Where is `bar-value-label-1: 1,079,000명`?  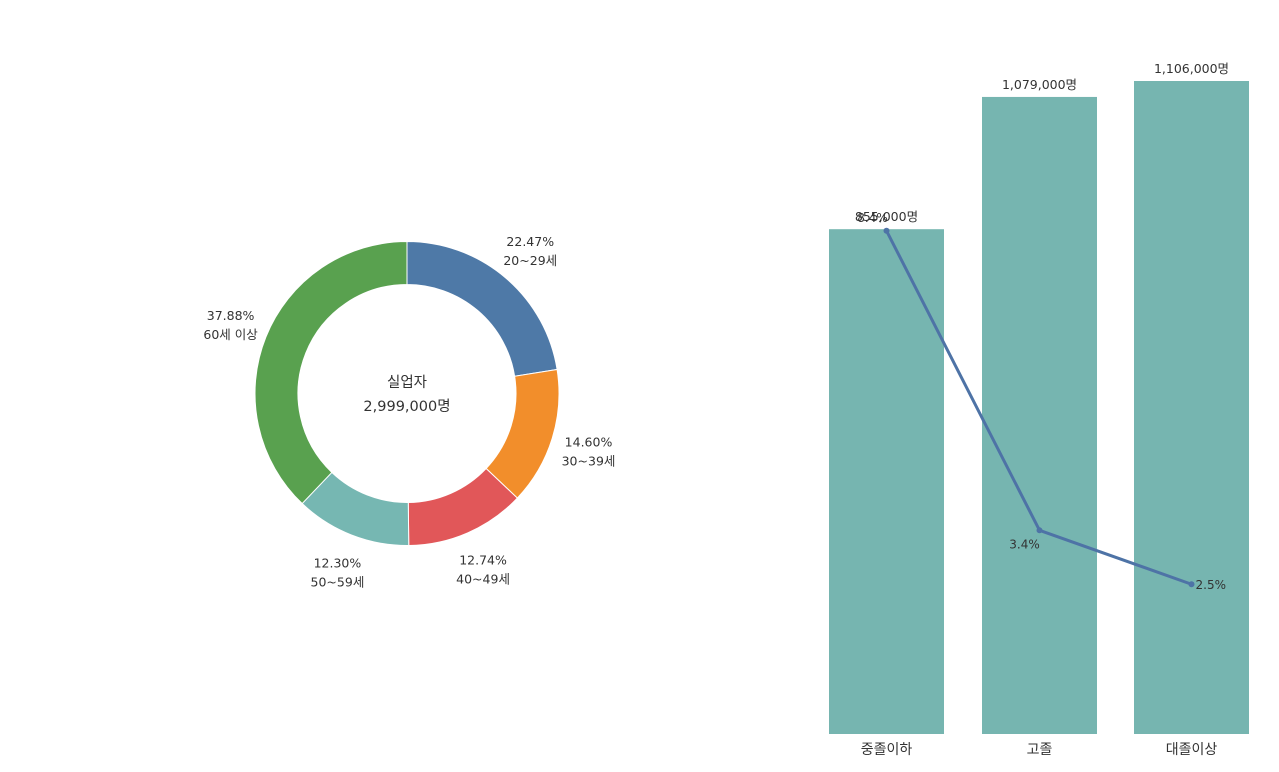 bar-value-label-1: 1,079,000명 is located at coordinates (1039, 84).